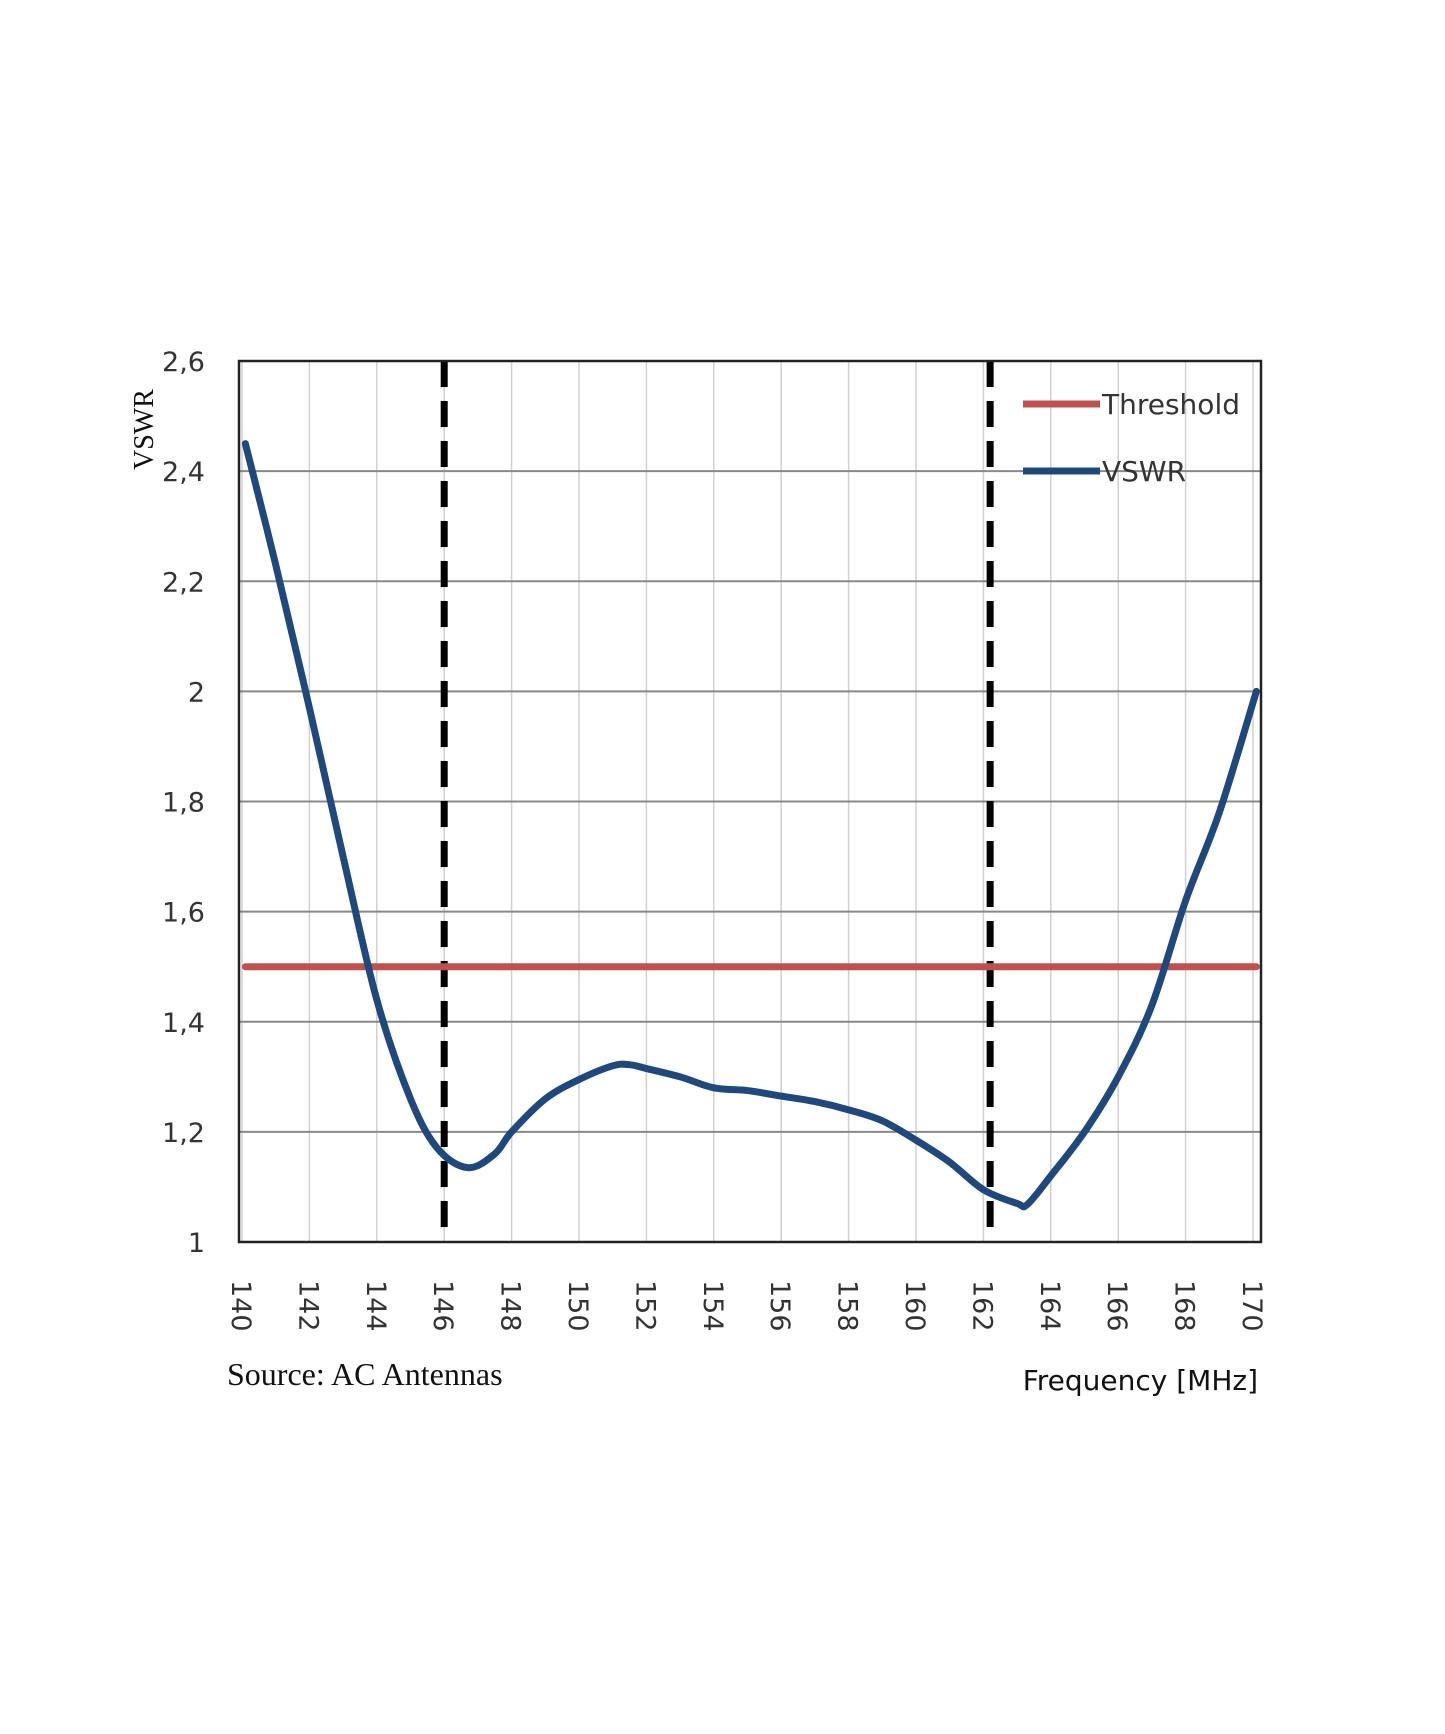 The width and height of the screenshot is (1445, 1734). Describe the element at coordinates (196, 692) in the screenshot. I see `y-tick-label: 2` at that location.